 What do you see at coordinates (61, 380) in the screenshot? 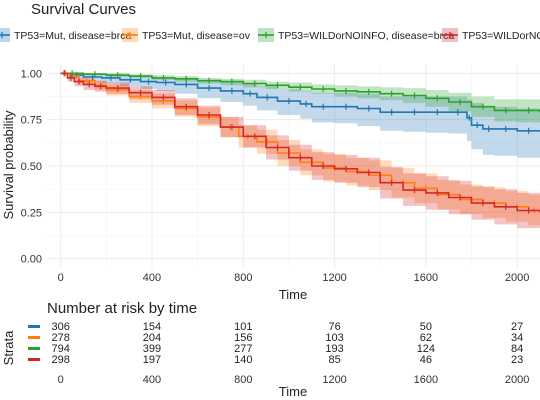
I see `risk-x-tick-label: 0` at bounding box center [61, 380].